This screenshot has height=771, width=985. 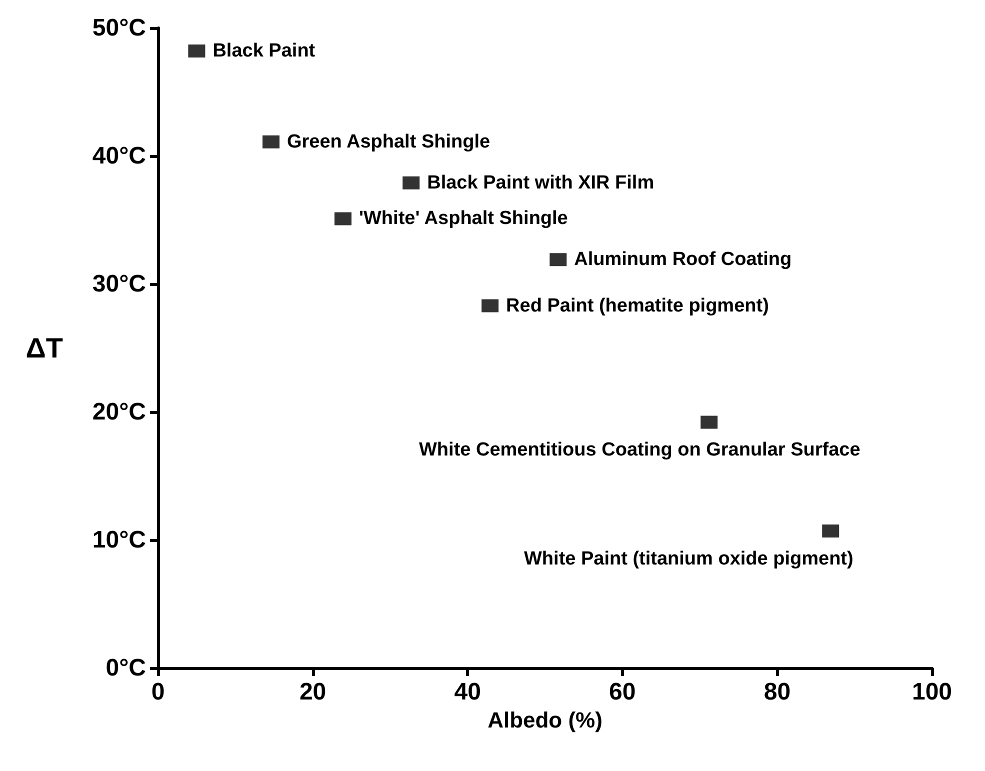 What do you see at coordinates (777, 692) in the screenshot?
I see `x-tick-label: 80` at bounding box center [777, 692].